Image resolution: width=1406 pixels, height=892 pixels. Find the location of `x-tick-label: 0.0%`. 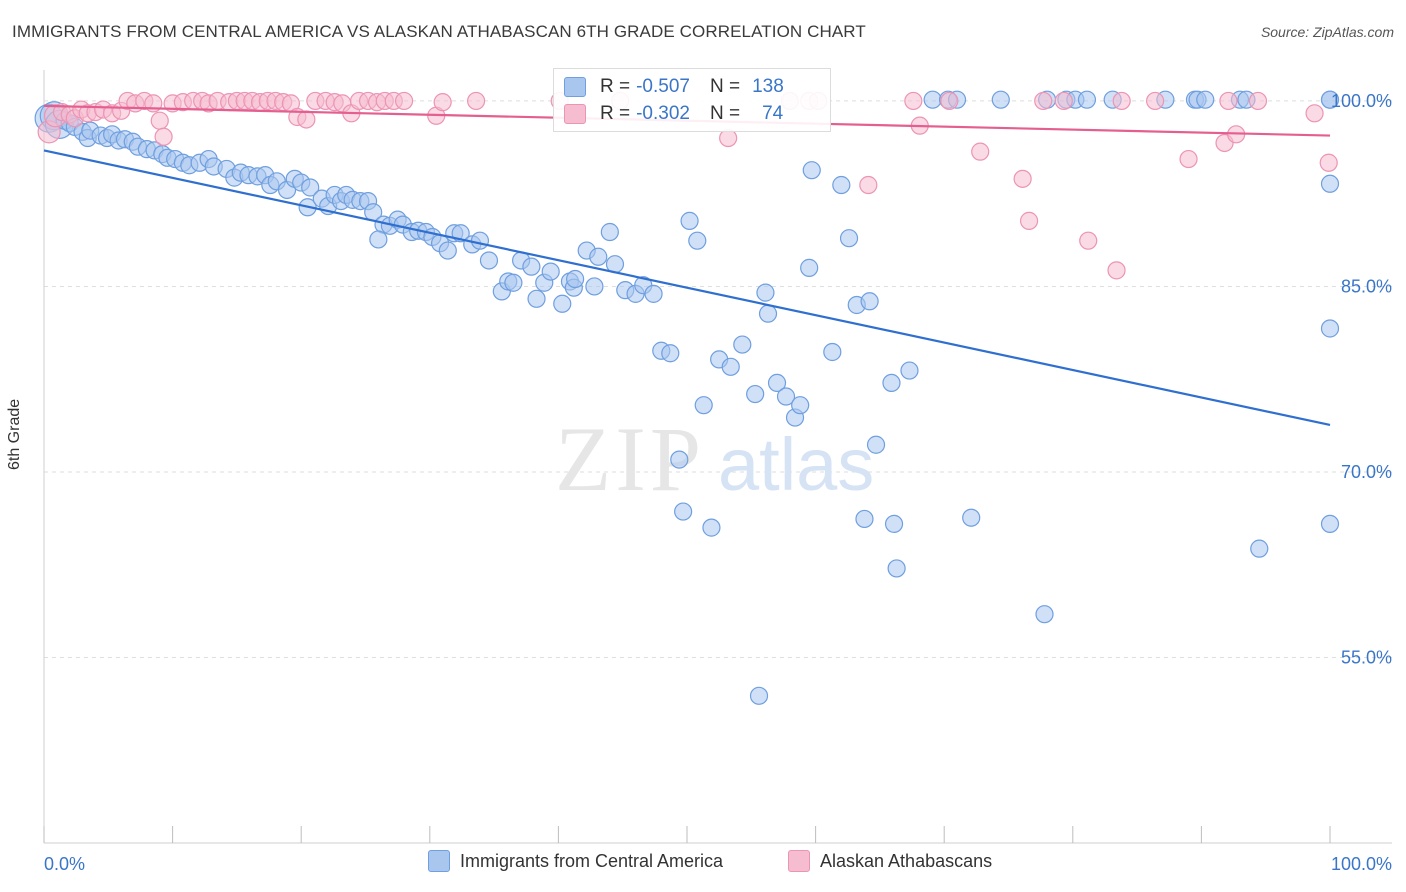

x-tick-label: 0.0% is located at coordinates (64, 864).